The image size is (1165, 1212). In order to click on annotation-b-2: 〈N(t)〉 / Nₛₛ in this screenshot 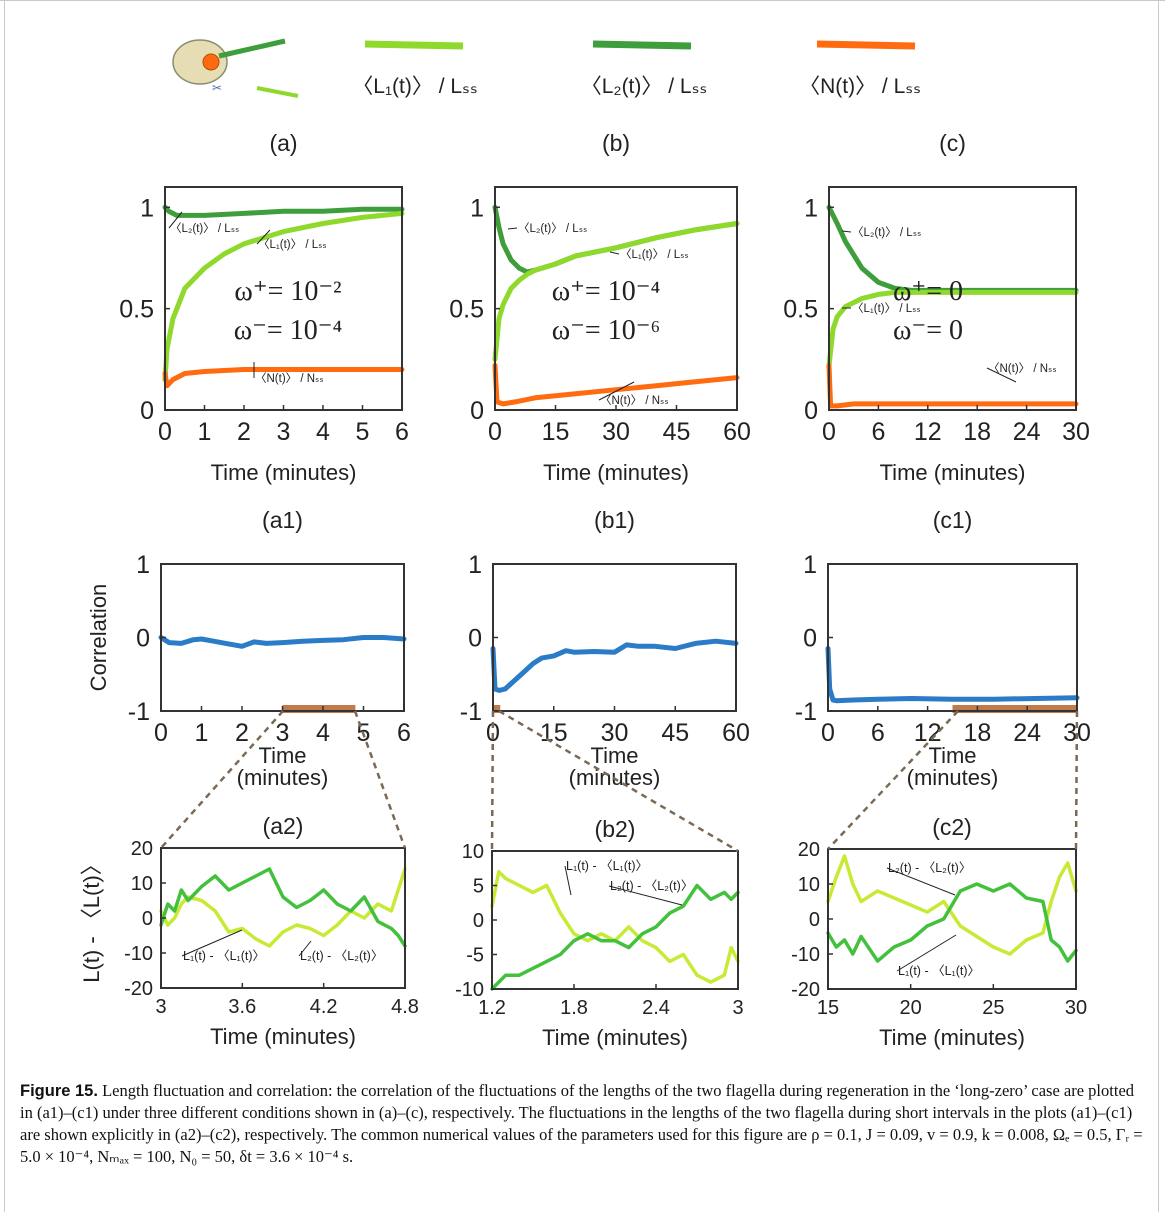, I will do `click(634, 400)`.